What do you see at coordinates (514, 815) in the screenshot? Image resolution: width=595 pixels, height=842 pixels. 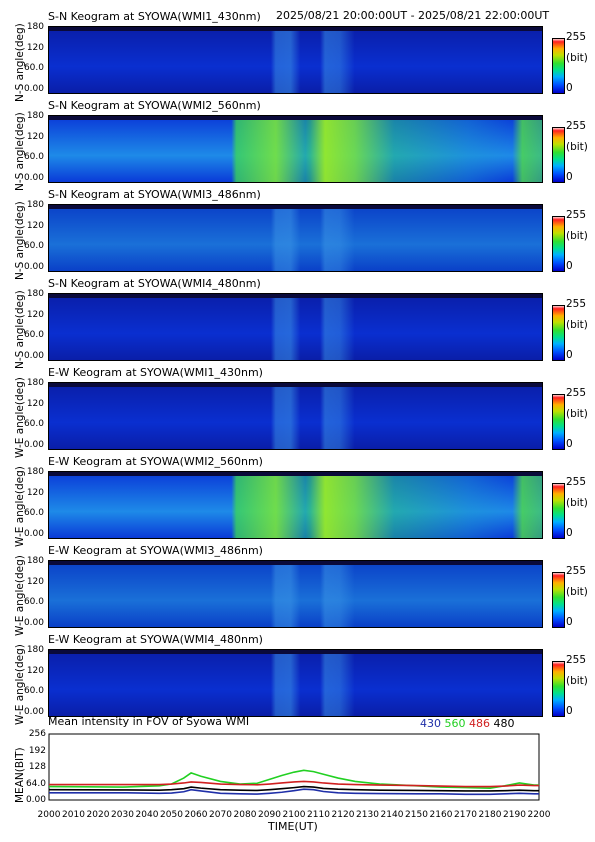 I see `x-tick-label: 2190` at bounding box center [514, 815].